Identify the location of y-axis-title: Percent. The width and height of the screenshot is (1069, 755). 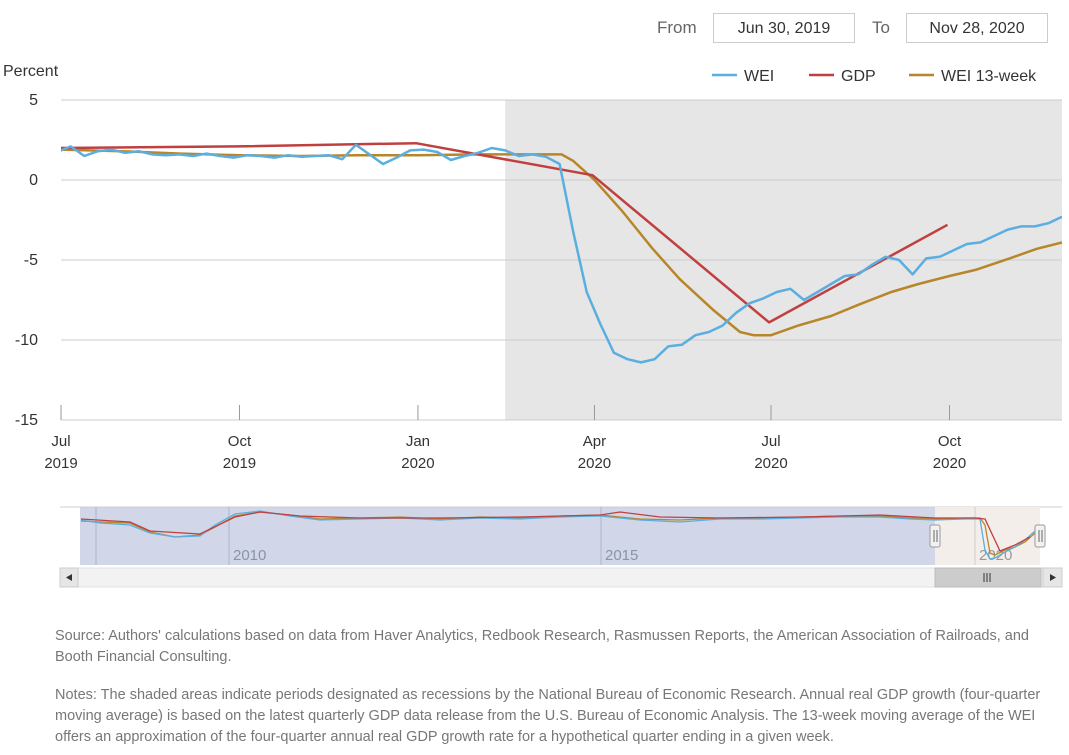
(31, 71).